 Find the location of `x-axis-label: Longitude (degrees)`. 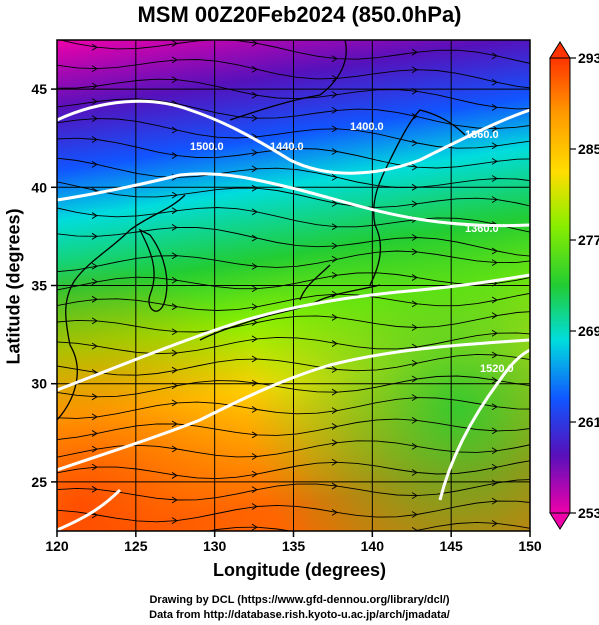

x-axis-label: Longitude (degrees) is located at coordinates (299, 570).